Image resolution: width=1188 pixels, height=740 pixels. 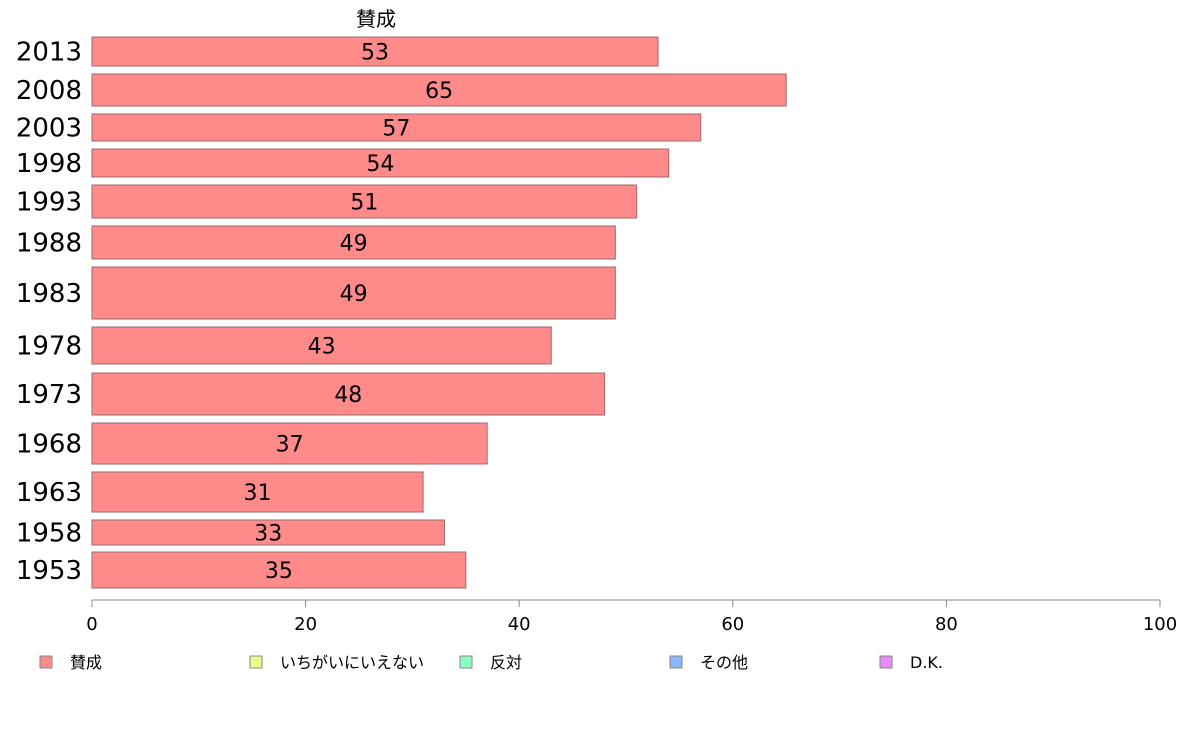 I want to click on value-label-1988: 49, so click(x=354, y=244).